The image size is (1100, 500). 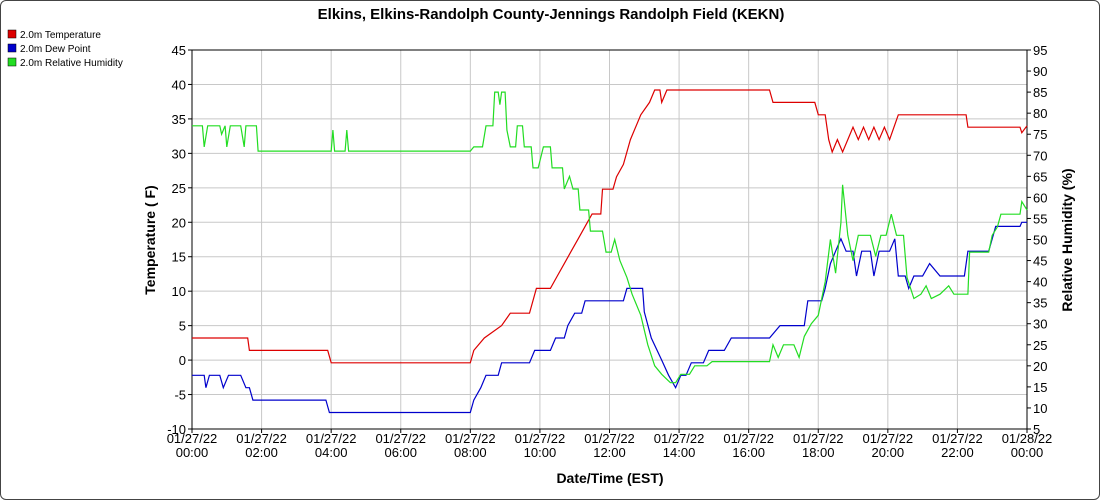 I want to click on x-tick-time-5: 10:00, so click(x=540, y=452).